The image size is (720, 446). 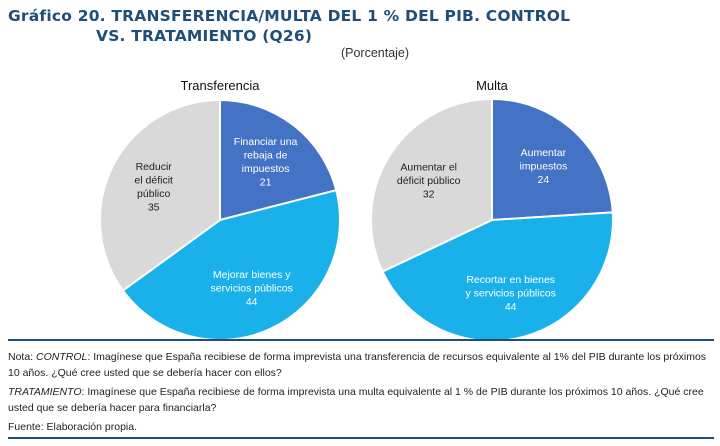 I want to click on bottom-rule, so click(x=361, y=438).